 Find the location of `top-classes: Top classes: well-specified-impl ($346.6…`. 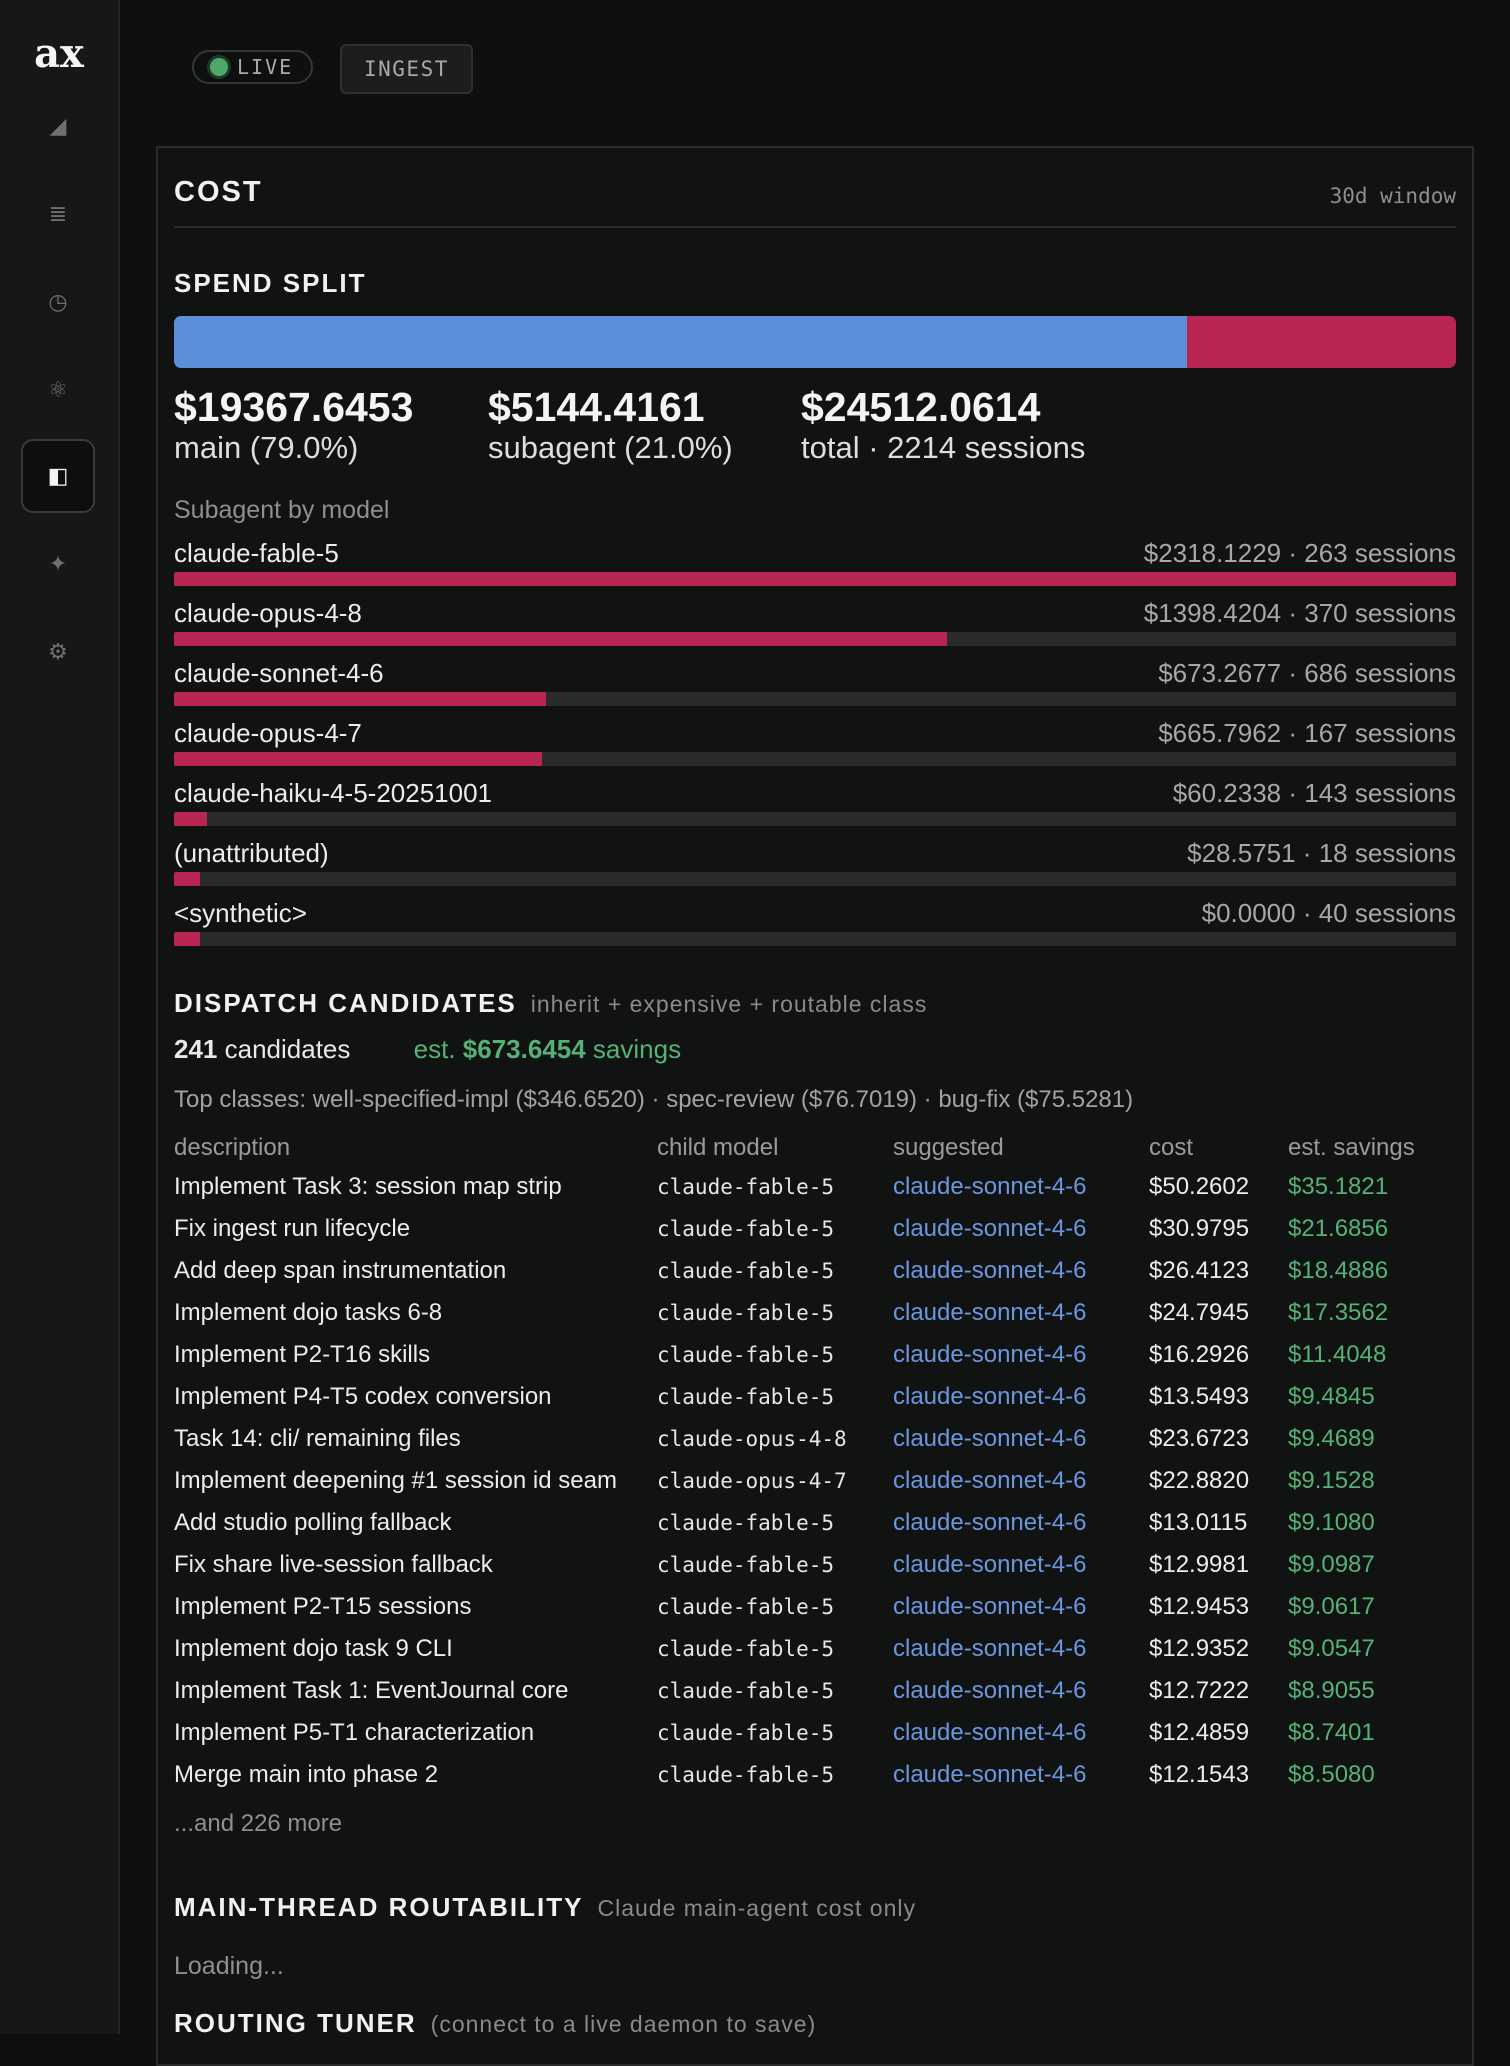

top-classes: Top classes: well-specified-impl ($346.6… is located at coordinates (654, 1099).